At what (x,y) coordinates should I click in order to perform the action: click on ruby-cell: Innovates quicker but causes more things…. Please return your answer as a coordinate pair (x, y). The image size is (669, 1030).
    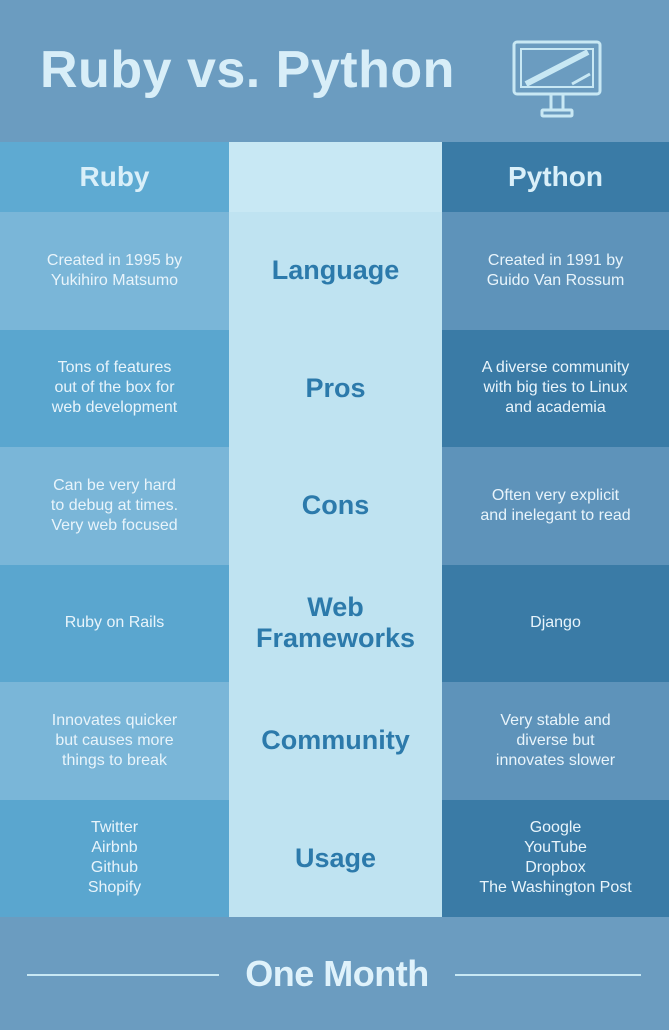
    Looking at the image, I should click on (114, 741).